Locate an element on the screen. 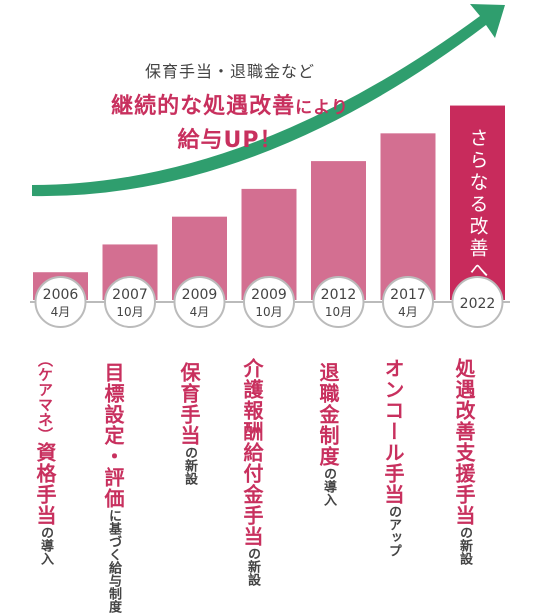 The height and width of the screenshot is (613, 540). label-col-2: 目標設定・評価に基づく給与制度 is located at coordinates (113, 487).